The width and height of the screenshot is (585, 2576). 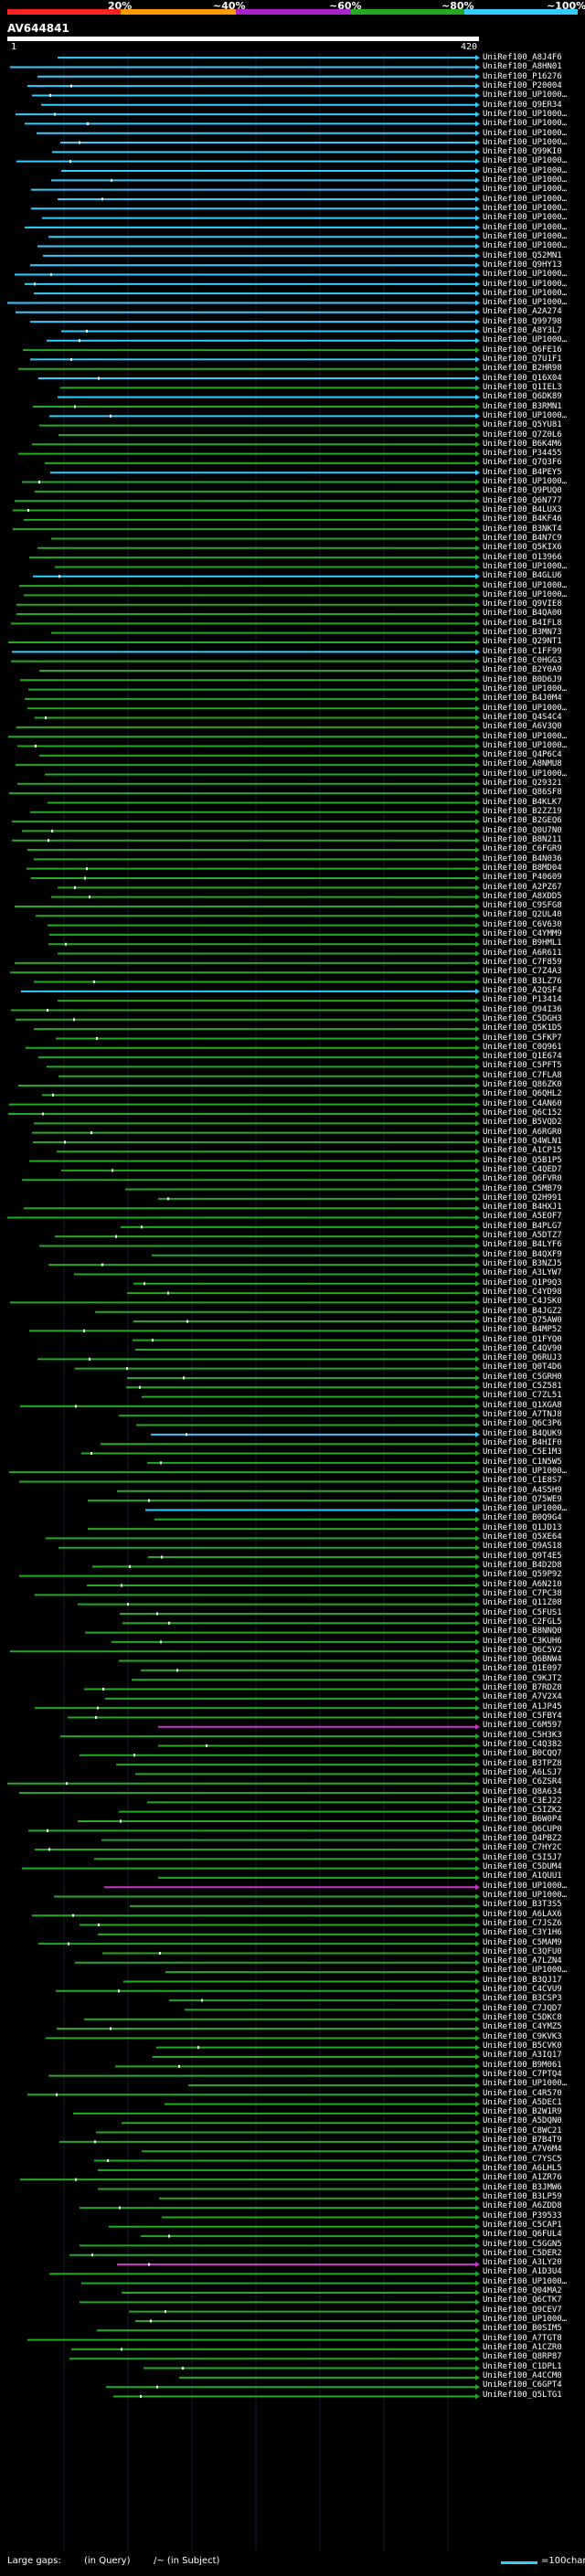 I want to click on hit-link: UniRef100_C7HY2C, so click(x=522, y=1848).